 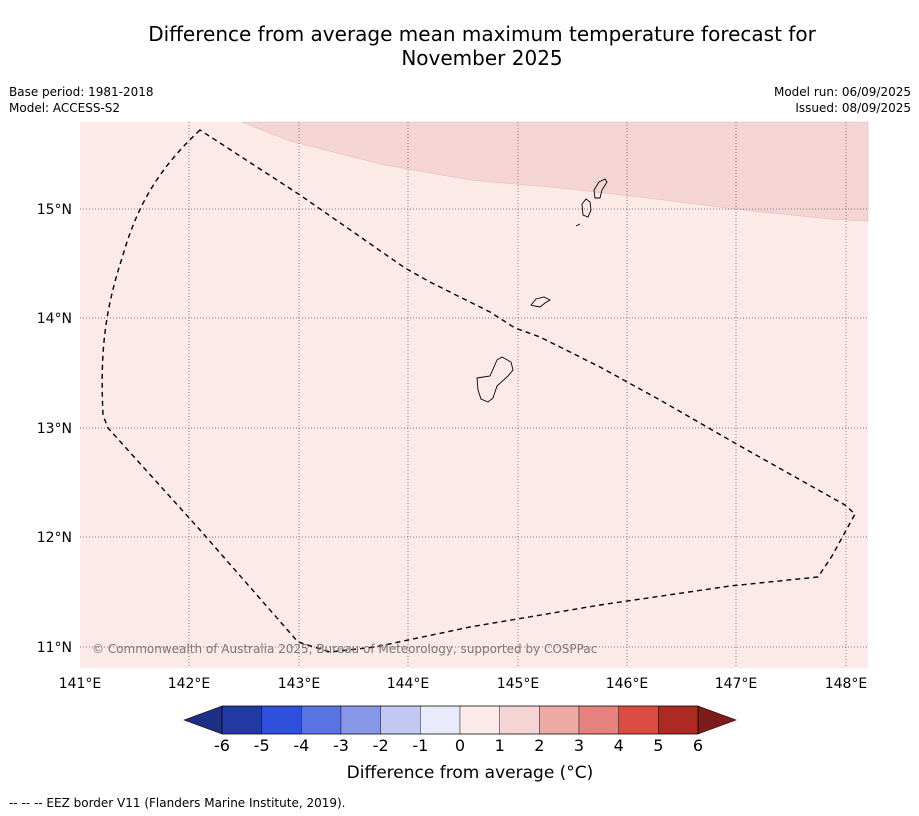 I want to click on lon-label-143: 143°E, so click(x=299, y=684).